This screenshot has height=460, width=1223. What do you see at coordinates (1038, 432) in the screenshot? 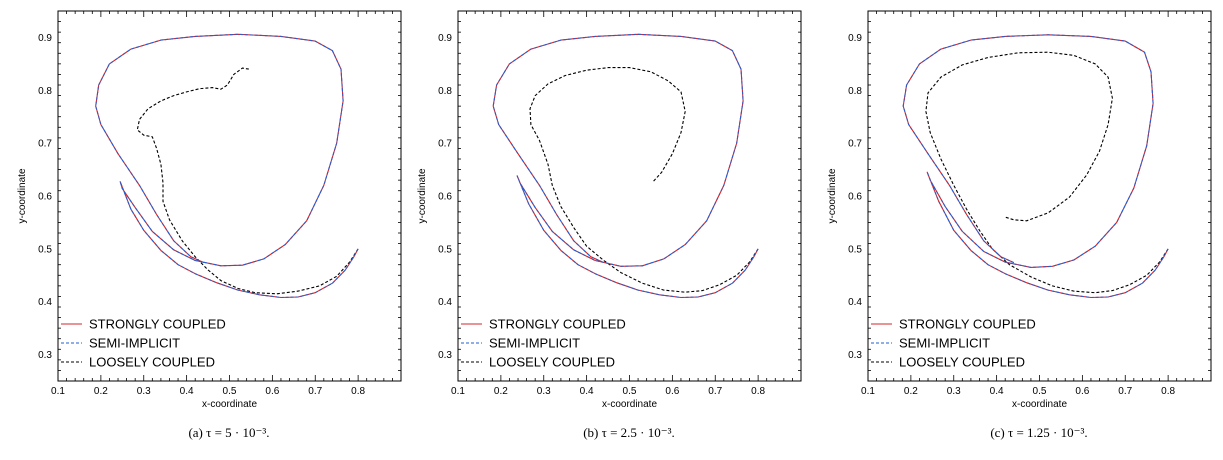
I see `subfigure-caption: (c) τ = 1.25 · 10⁻³.` at bounding box center [1038, 432].